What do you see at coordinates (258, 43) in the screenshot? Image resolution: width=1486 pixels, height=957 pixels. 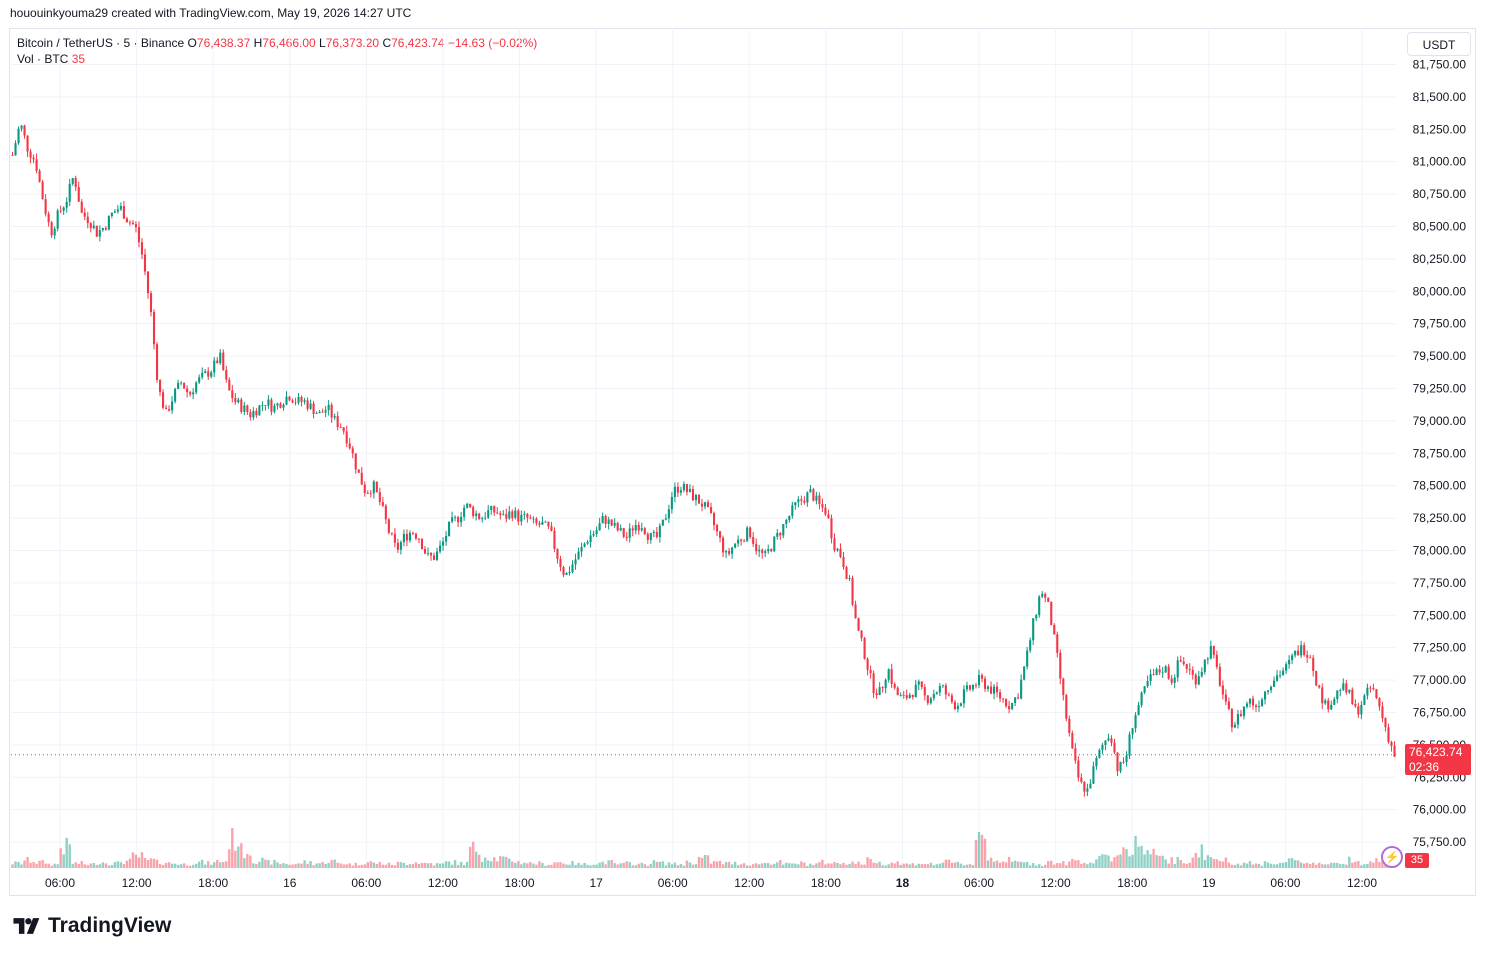 I see `legend-high-label: H` at bounding box center [258, 43].